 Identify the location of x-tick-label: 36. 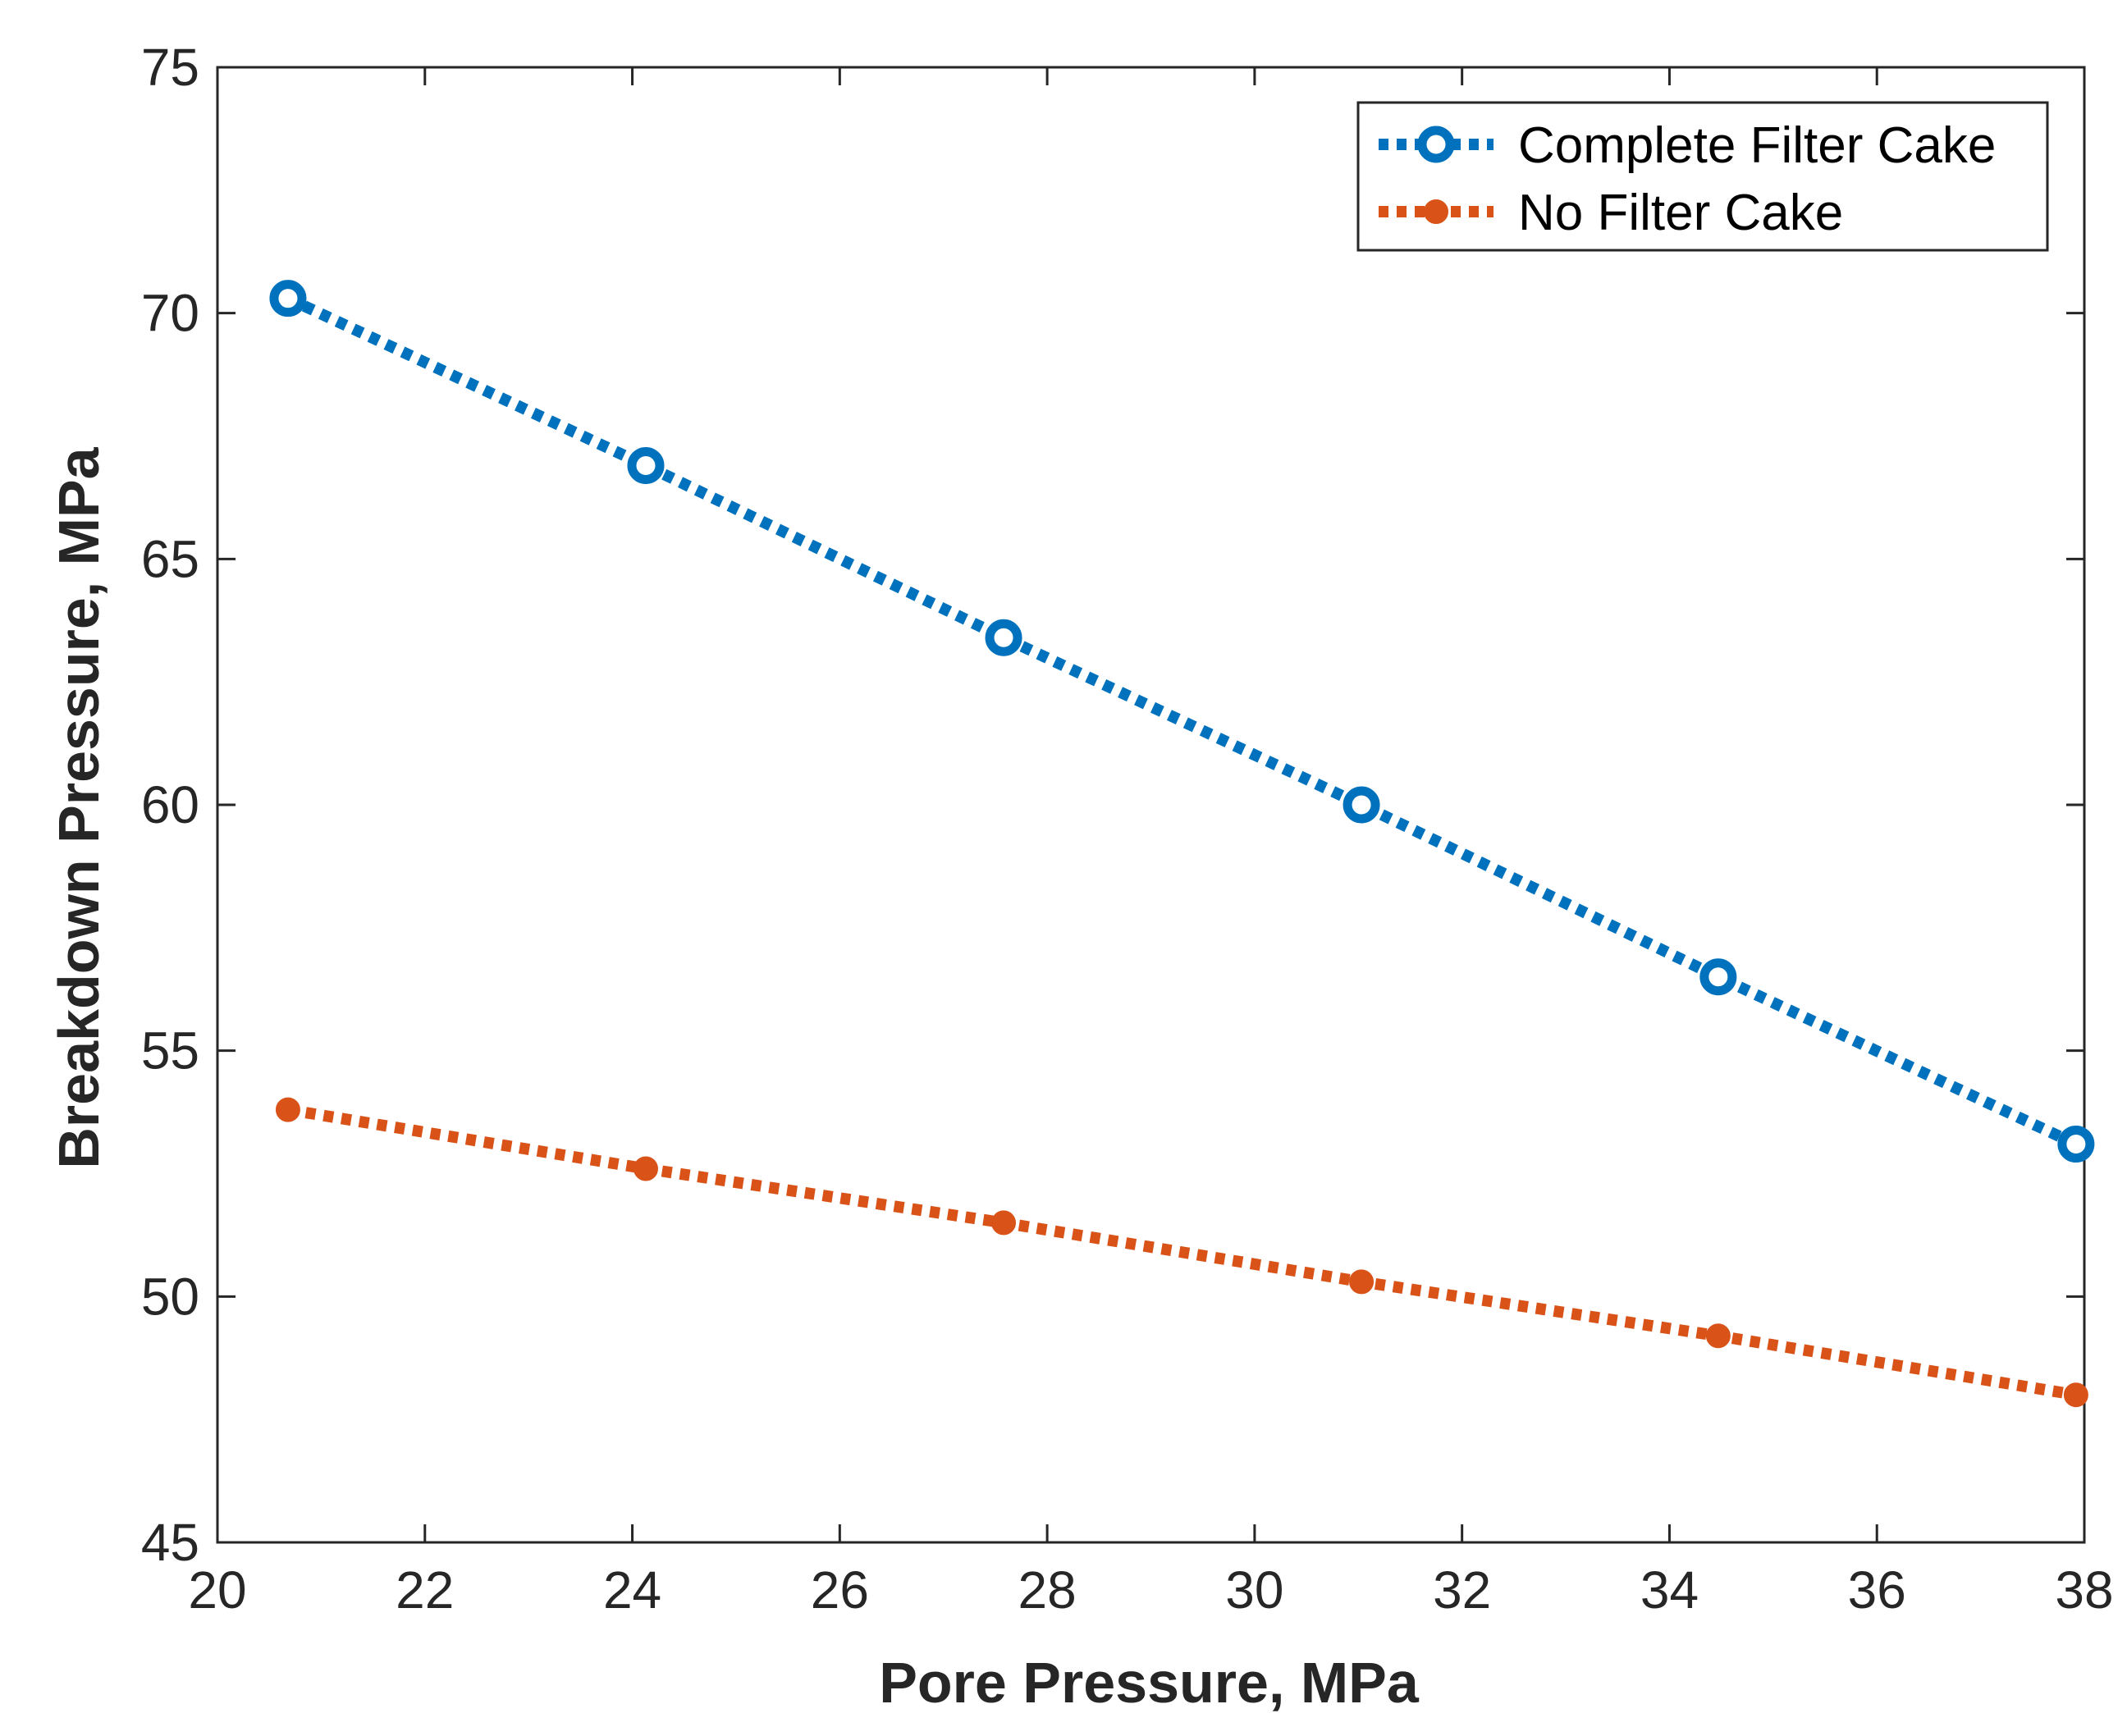
(1877, 1590).